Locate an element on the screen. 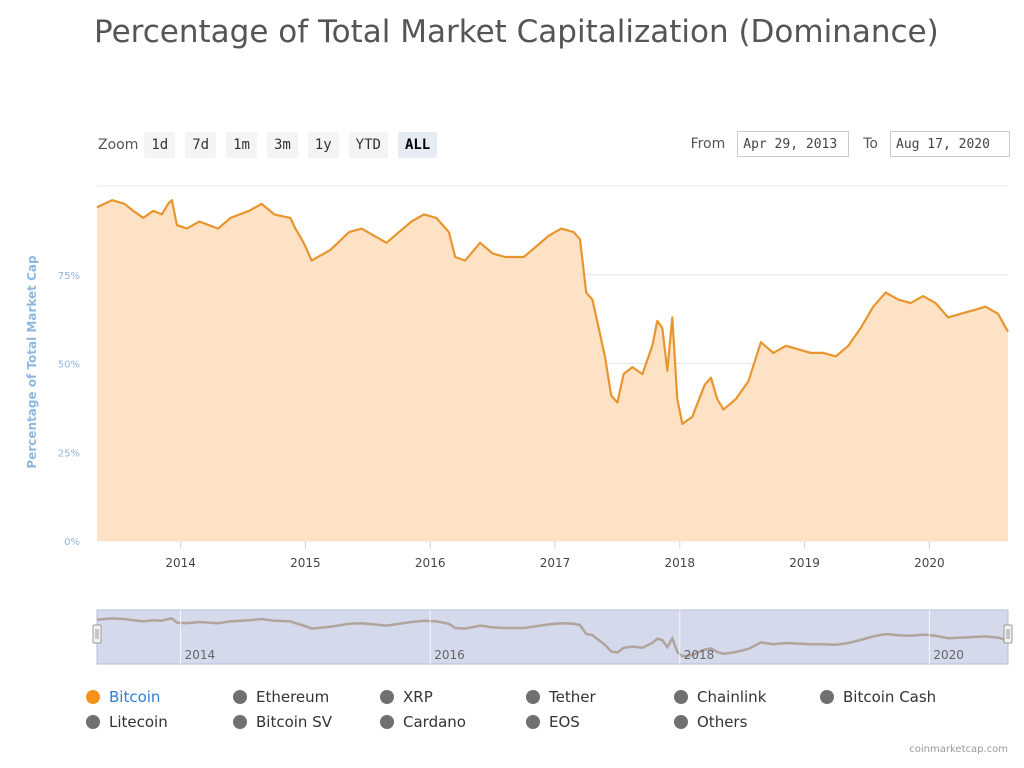 The height and width of the screenshot is (768, 1024). navigator-left-handle is located at coordinates (97, 634).